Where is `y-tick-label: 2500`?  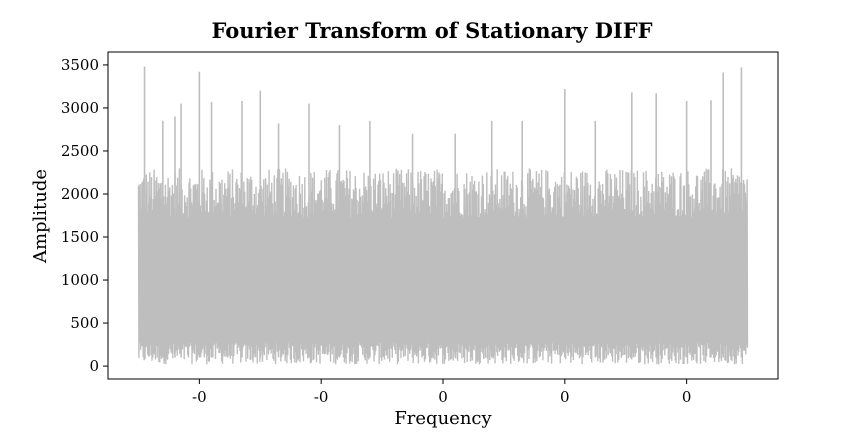 y-tick-label: 2500 is located at coordinates (80, 151).